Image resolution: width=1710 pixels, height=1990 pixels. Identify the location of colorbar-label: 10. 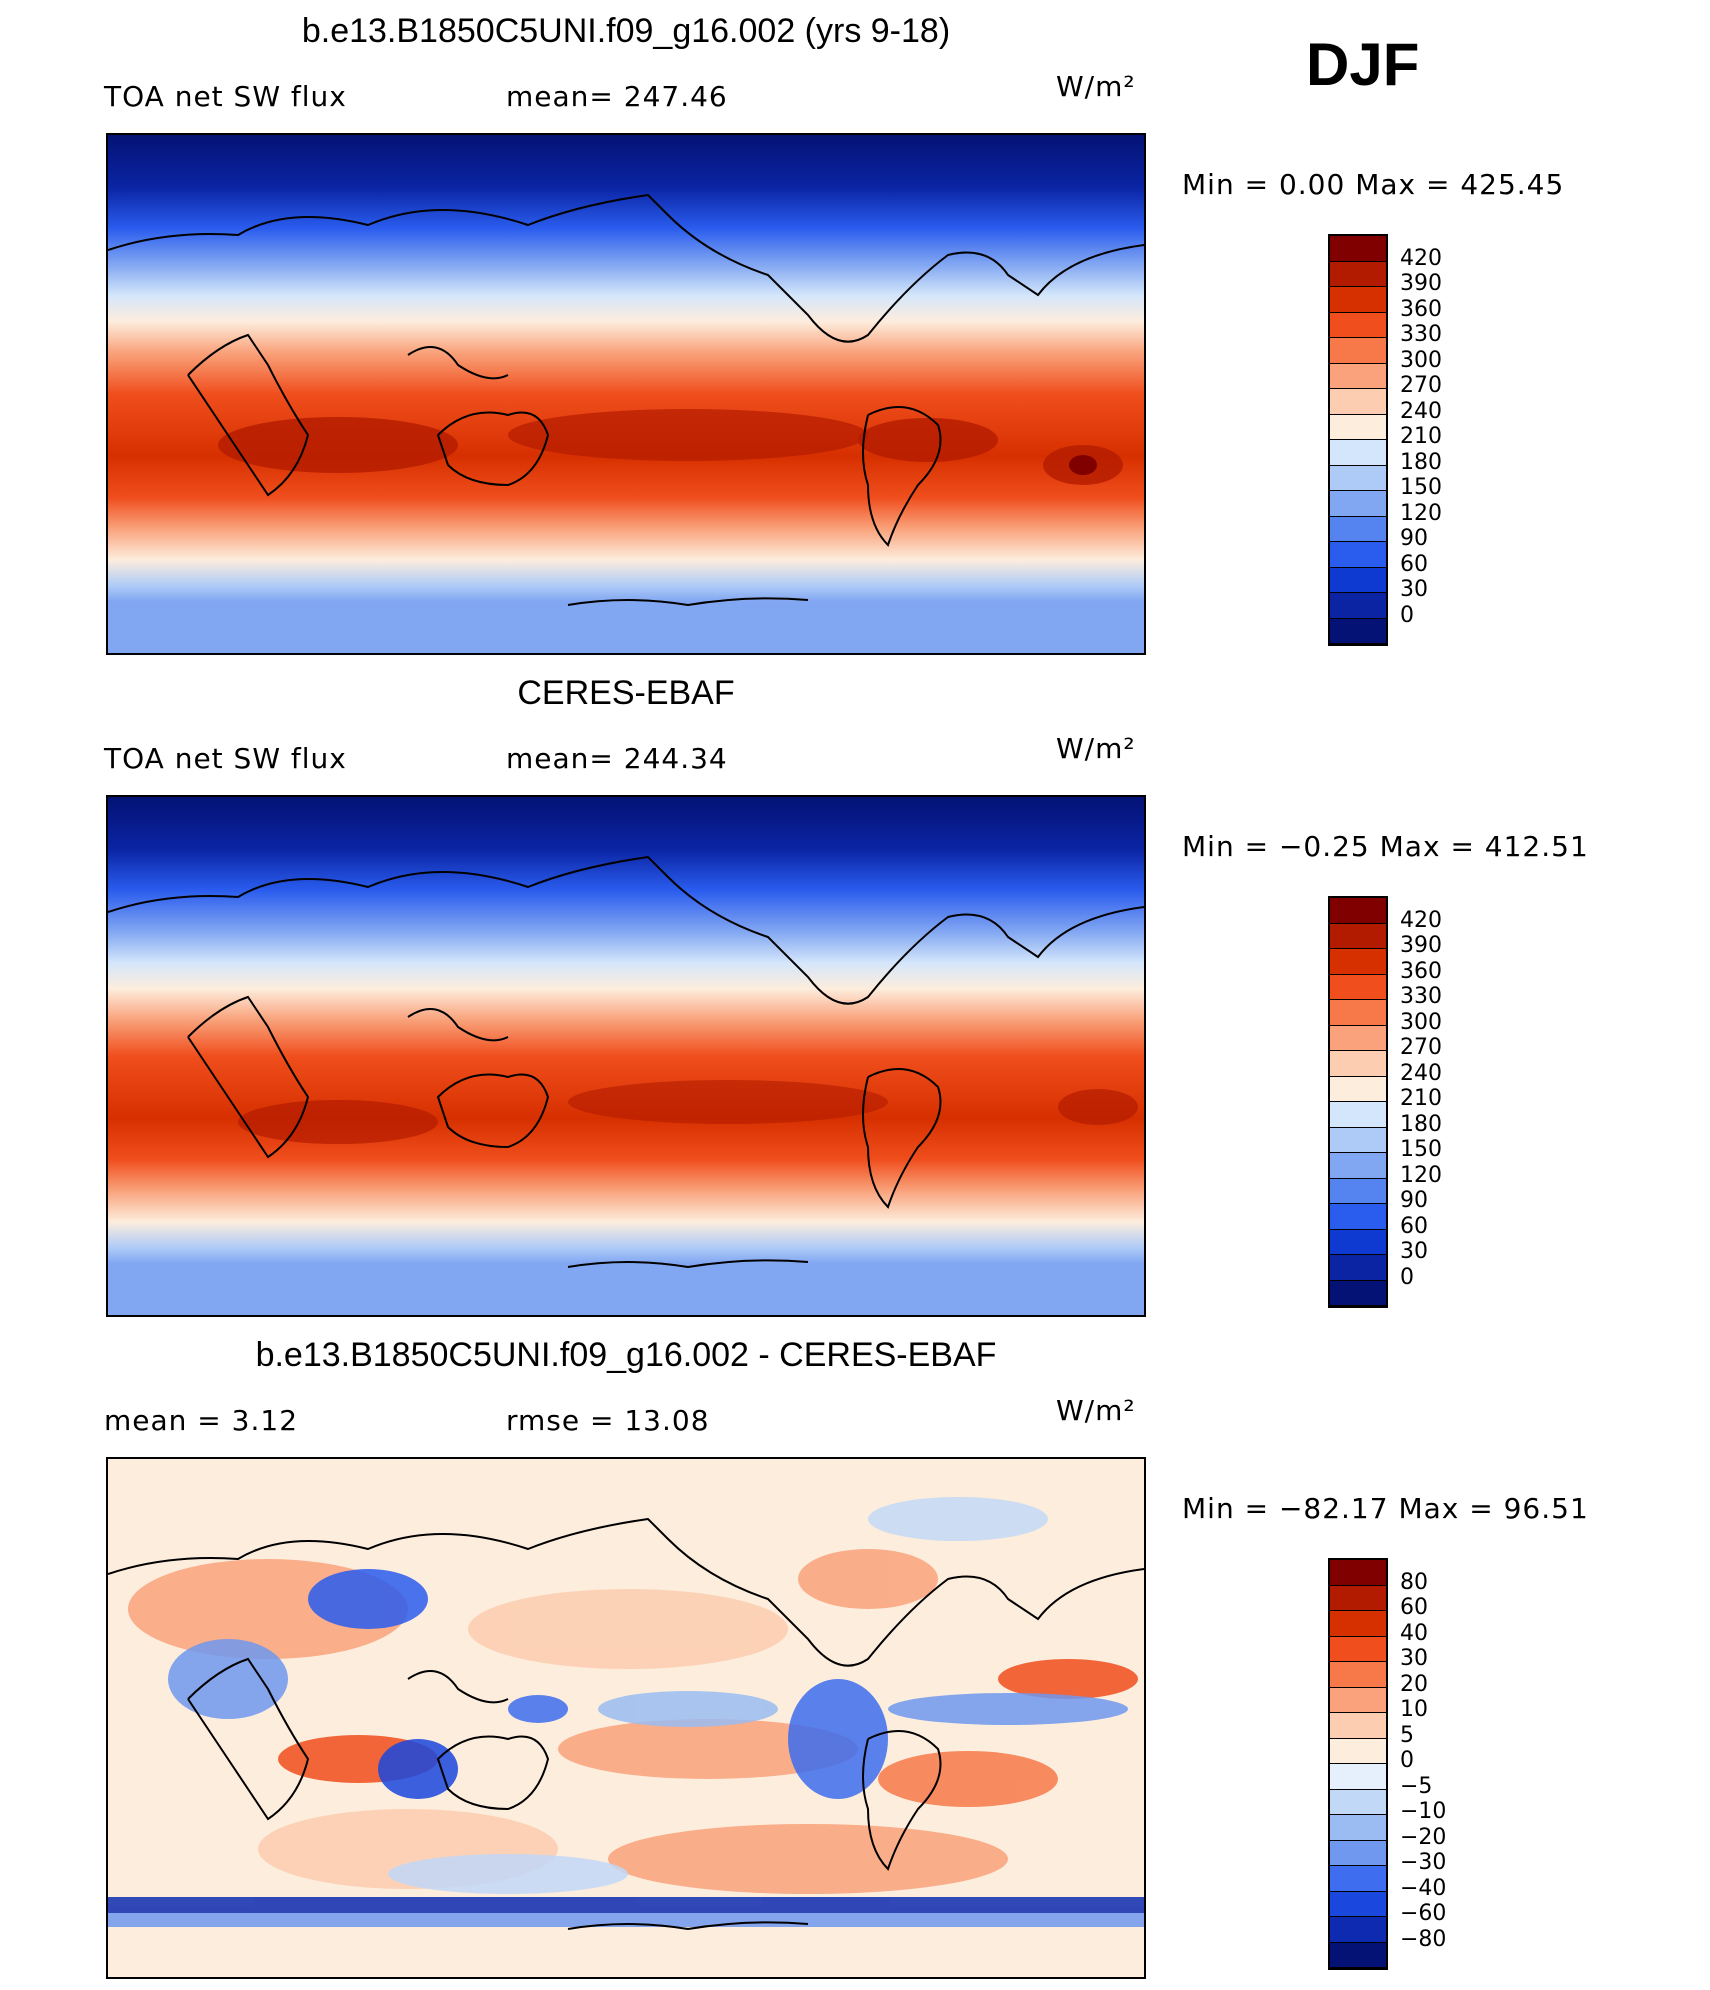
(1414, 1709).